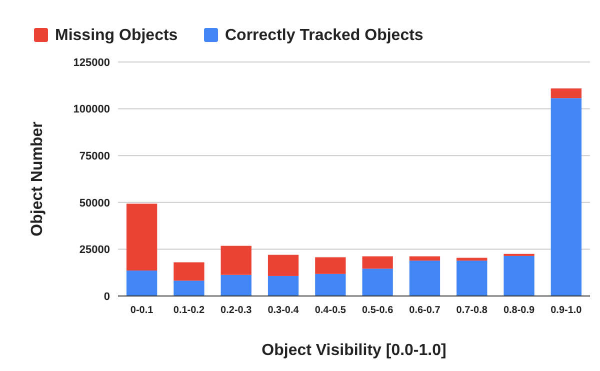 The image size is (600, 371). I want to click on x-tick-label: 0.4-0.5, so click(330, 310).